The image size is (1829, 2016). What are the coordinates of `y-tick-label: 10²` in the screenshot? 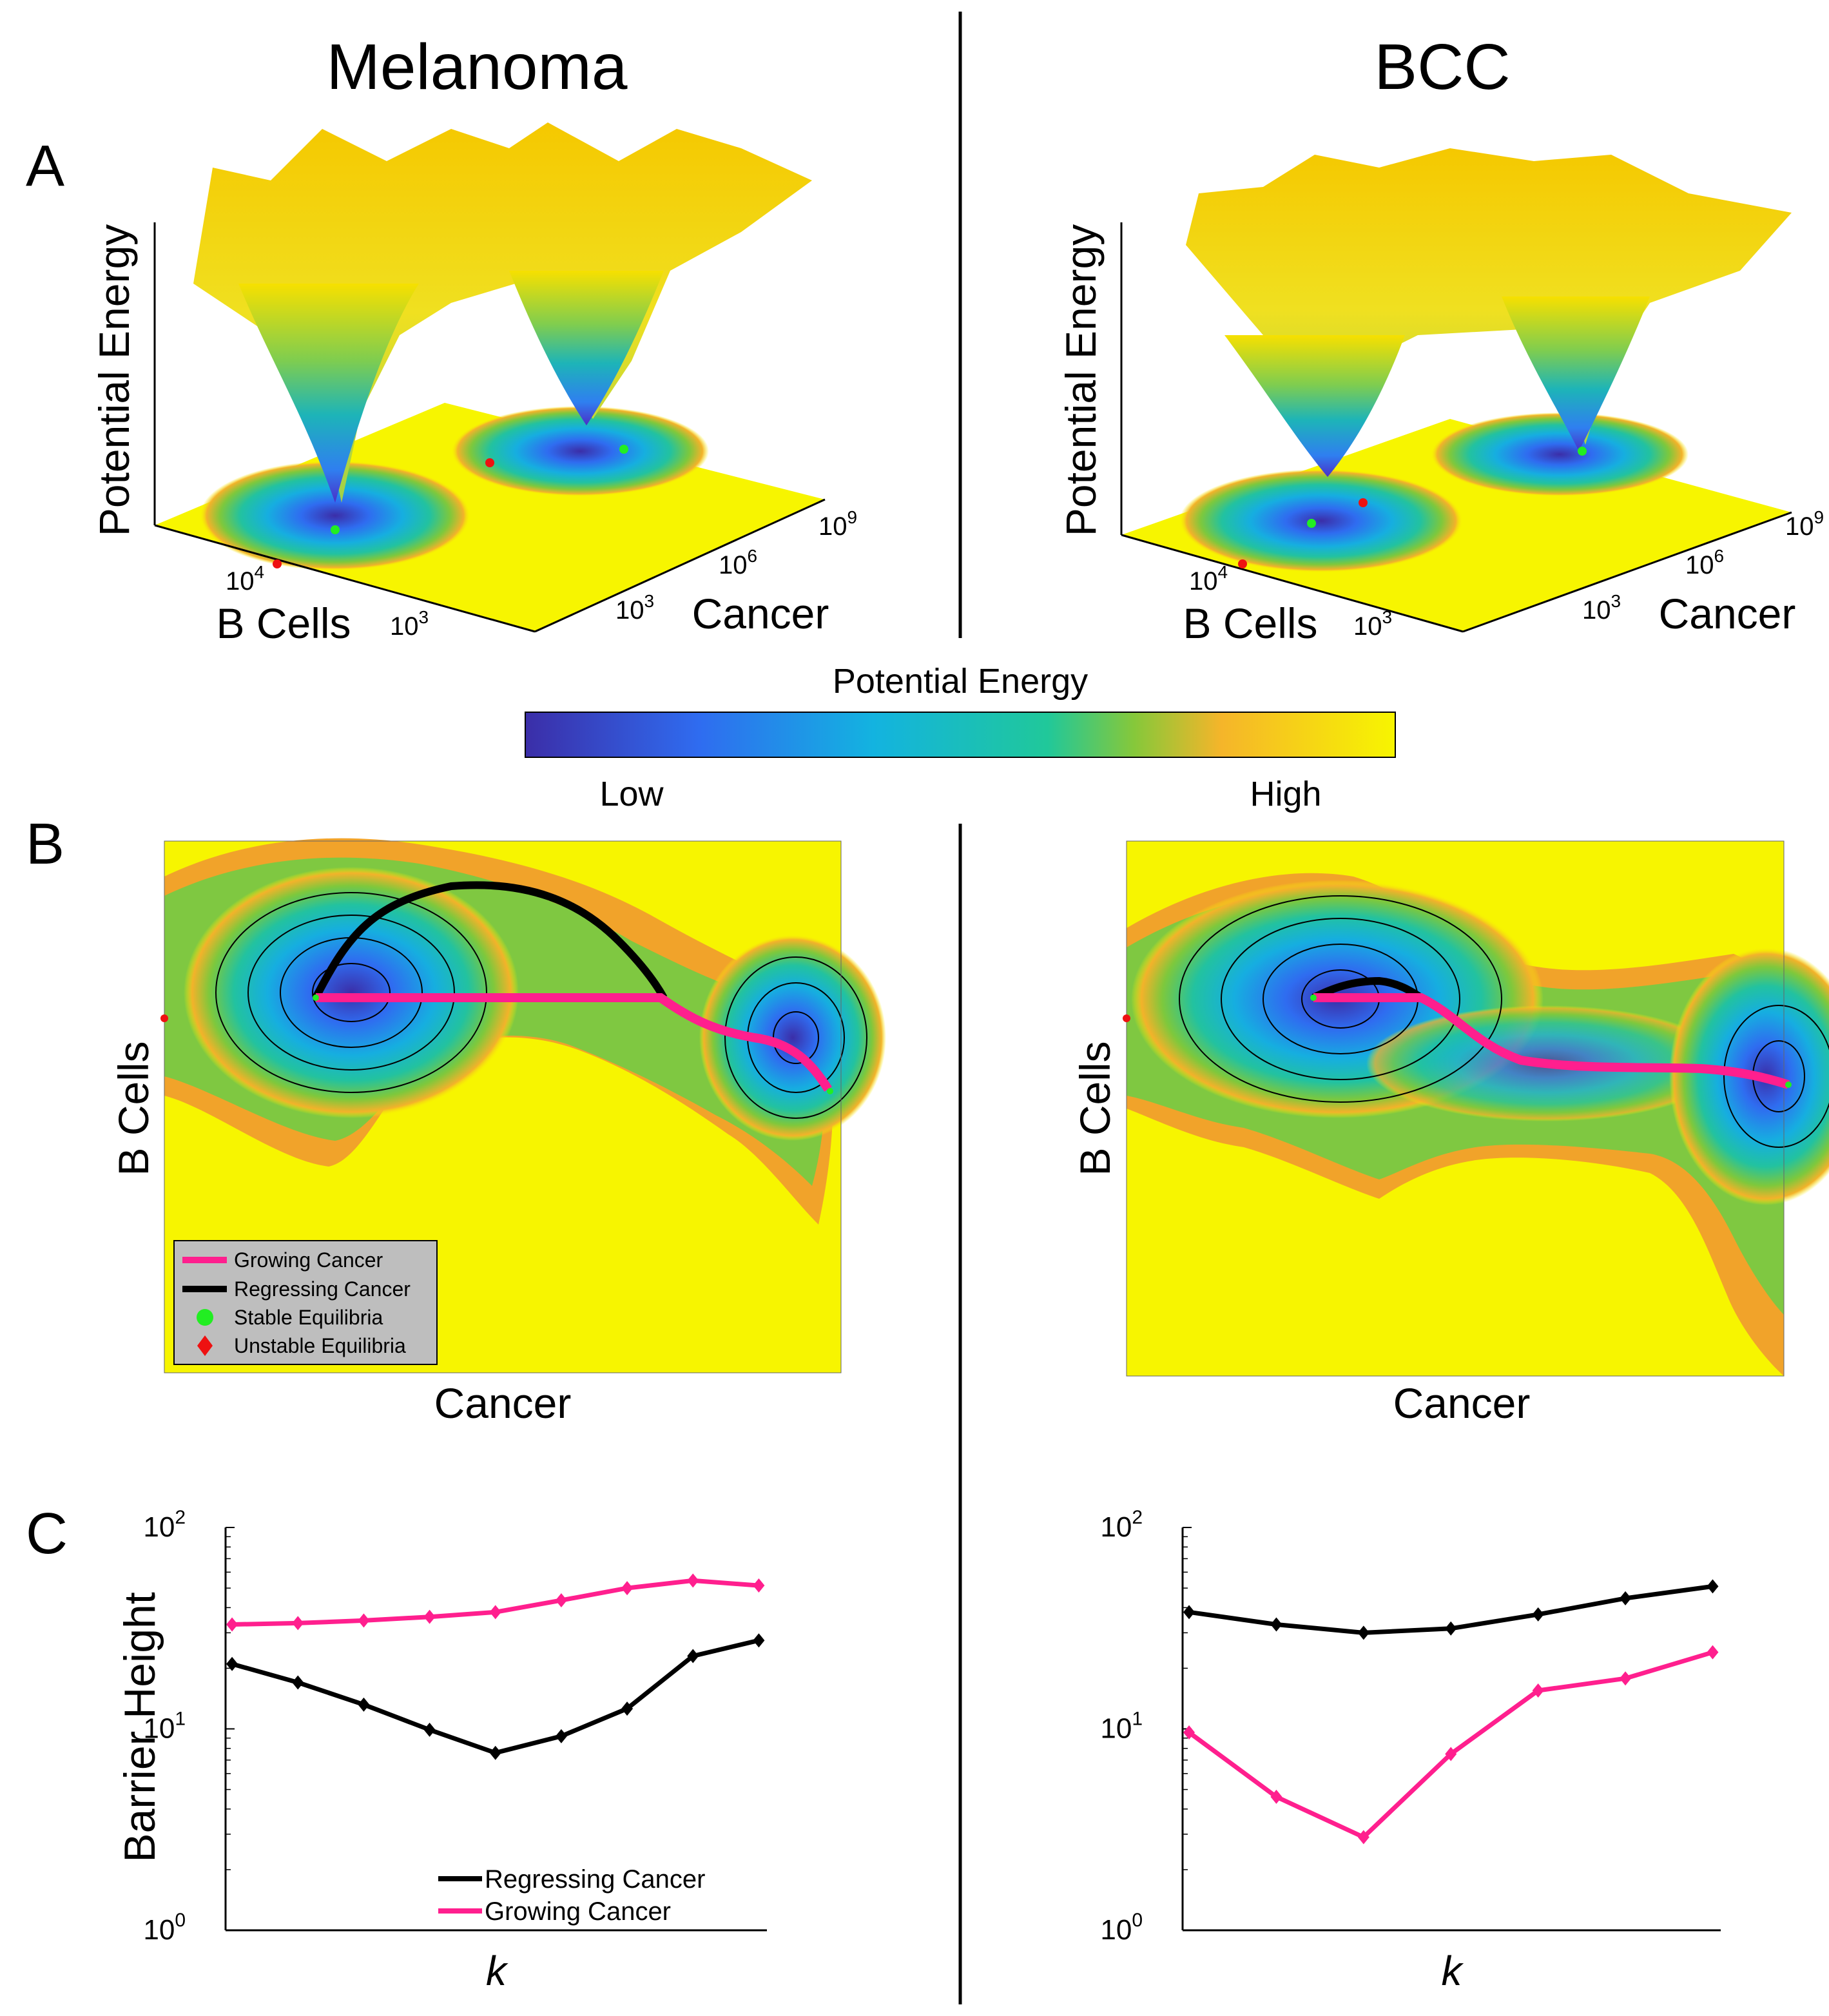 It's located at (1121, 1525).